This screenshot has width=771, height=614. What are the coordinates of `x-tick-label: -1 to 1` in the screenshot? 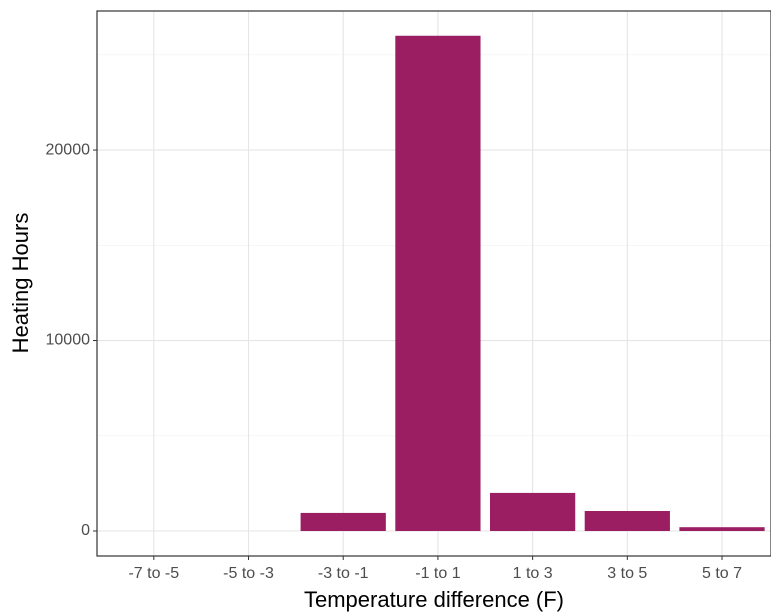 It's located at (437, 573).